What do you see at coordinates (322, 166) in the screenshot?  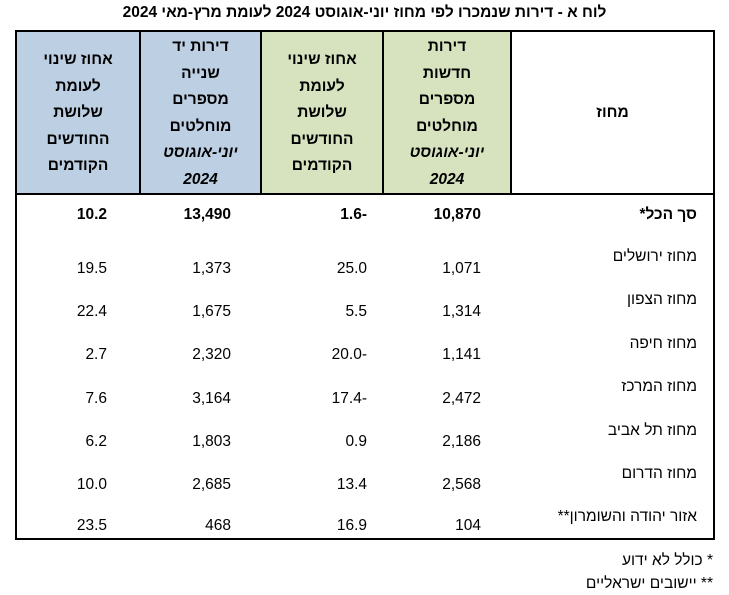 I see `header-new-change-line5: הקודמים` at bounding box center [322, 166].